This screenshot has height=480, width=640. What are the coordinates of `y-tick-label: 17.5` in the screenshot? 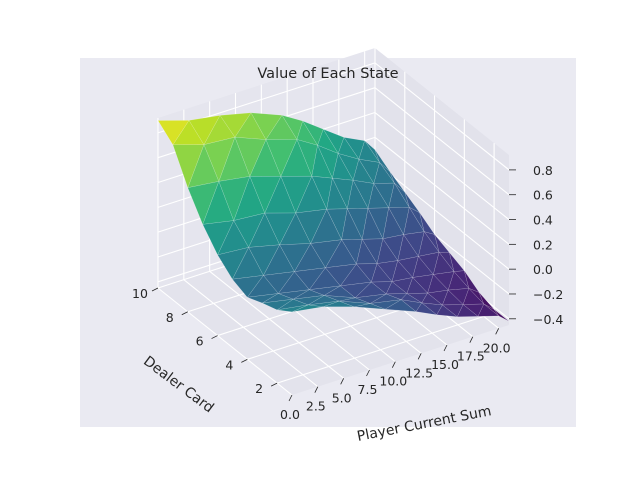 It's located at (471, 356).